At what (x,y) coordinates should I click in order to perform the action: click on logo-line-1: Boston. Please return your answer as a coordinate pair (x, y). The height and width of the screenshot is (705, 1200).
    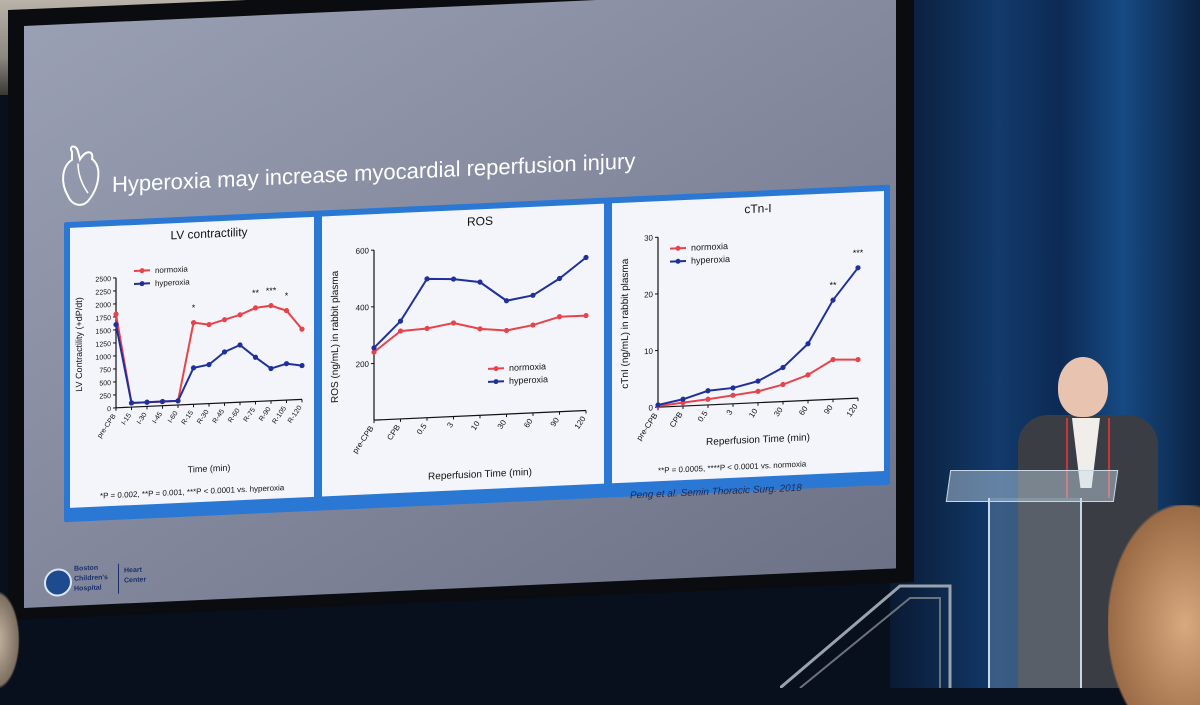
    Looking at the image, I should click on (86, 569).